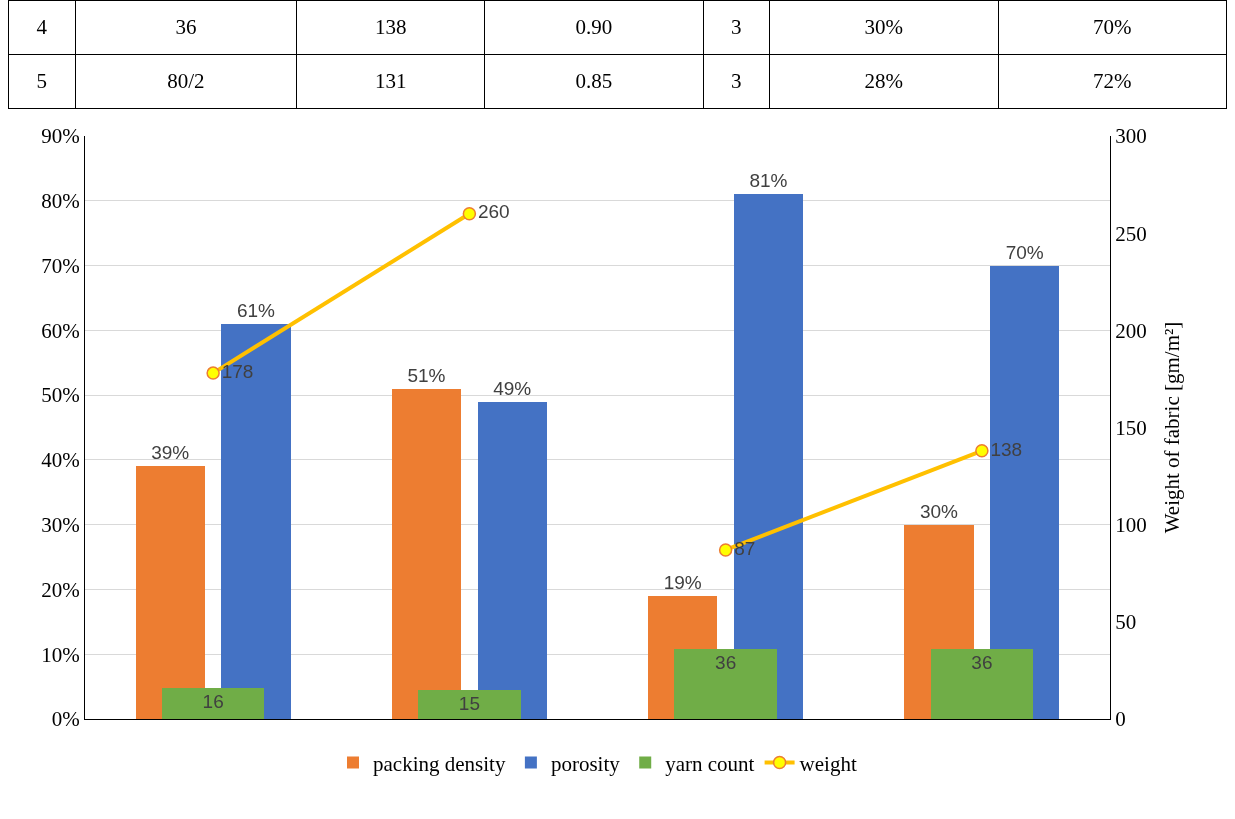  Describe the element at coordinates (186, 27) in the screenshot. I see `text: 36` at that location.